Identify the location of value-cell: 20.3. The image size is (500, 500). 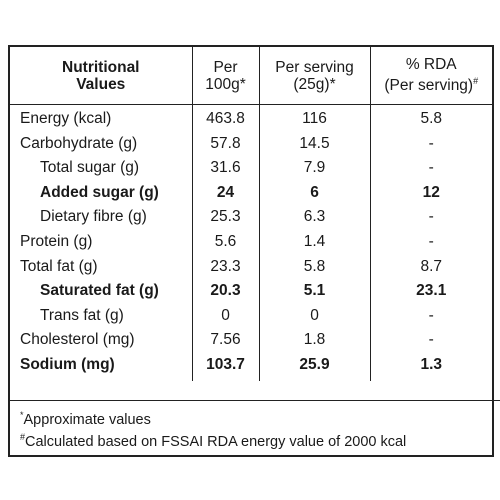
(225, 291).